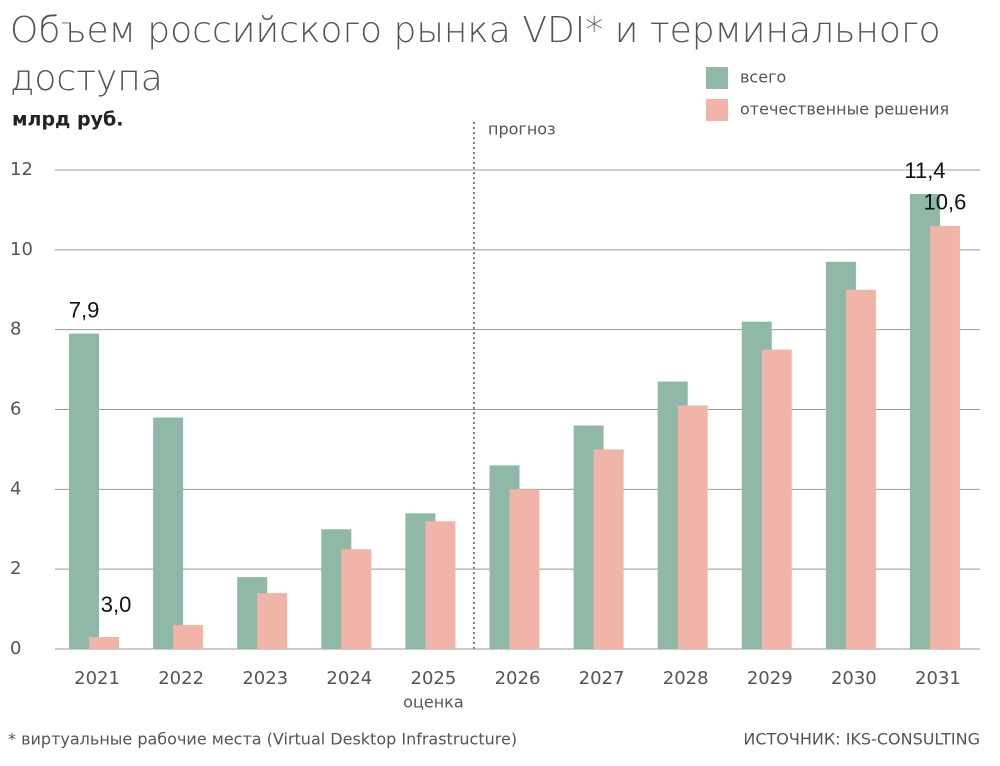  What do you see at coordinates (15, 568) in the screenshot?
I see `y-tick-label: 2` at bounding box center [15, 568].